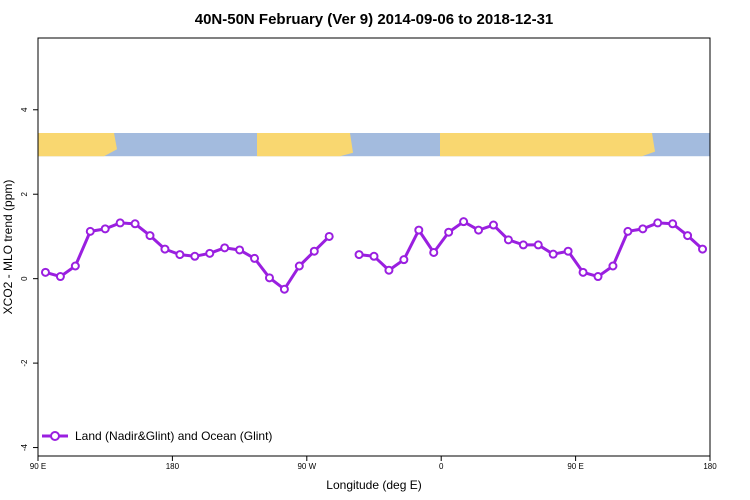  Describe the element at coordinates (55, 436) in the screenshot. I see `legend-marker` at that location.